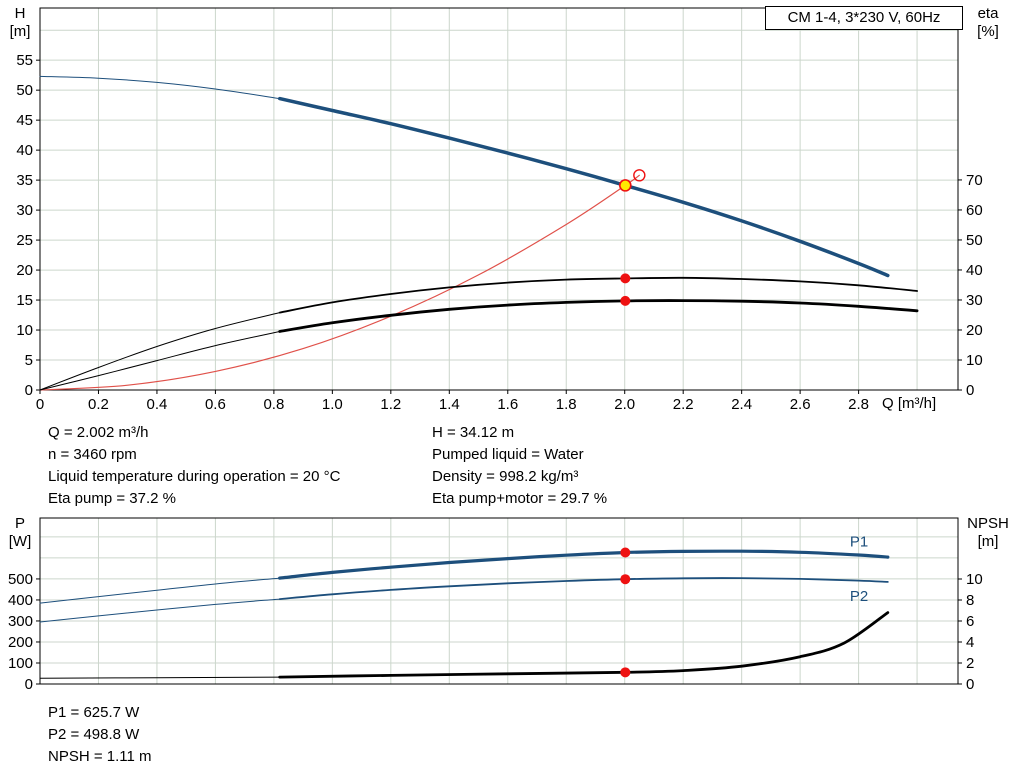 The image size is (1024, 781). I want to click on npsh-curve, so click(584, 645).